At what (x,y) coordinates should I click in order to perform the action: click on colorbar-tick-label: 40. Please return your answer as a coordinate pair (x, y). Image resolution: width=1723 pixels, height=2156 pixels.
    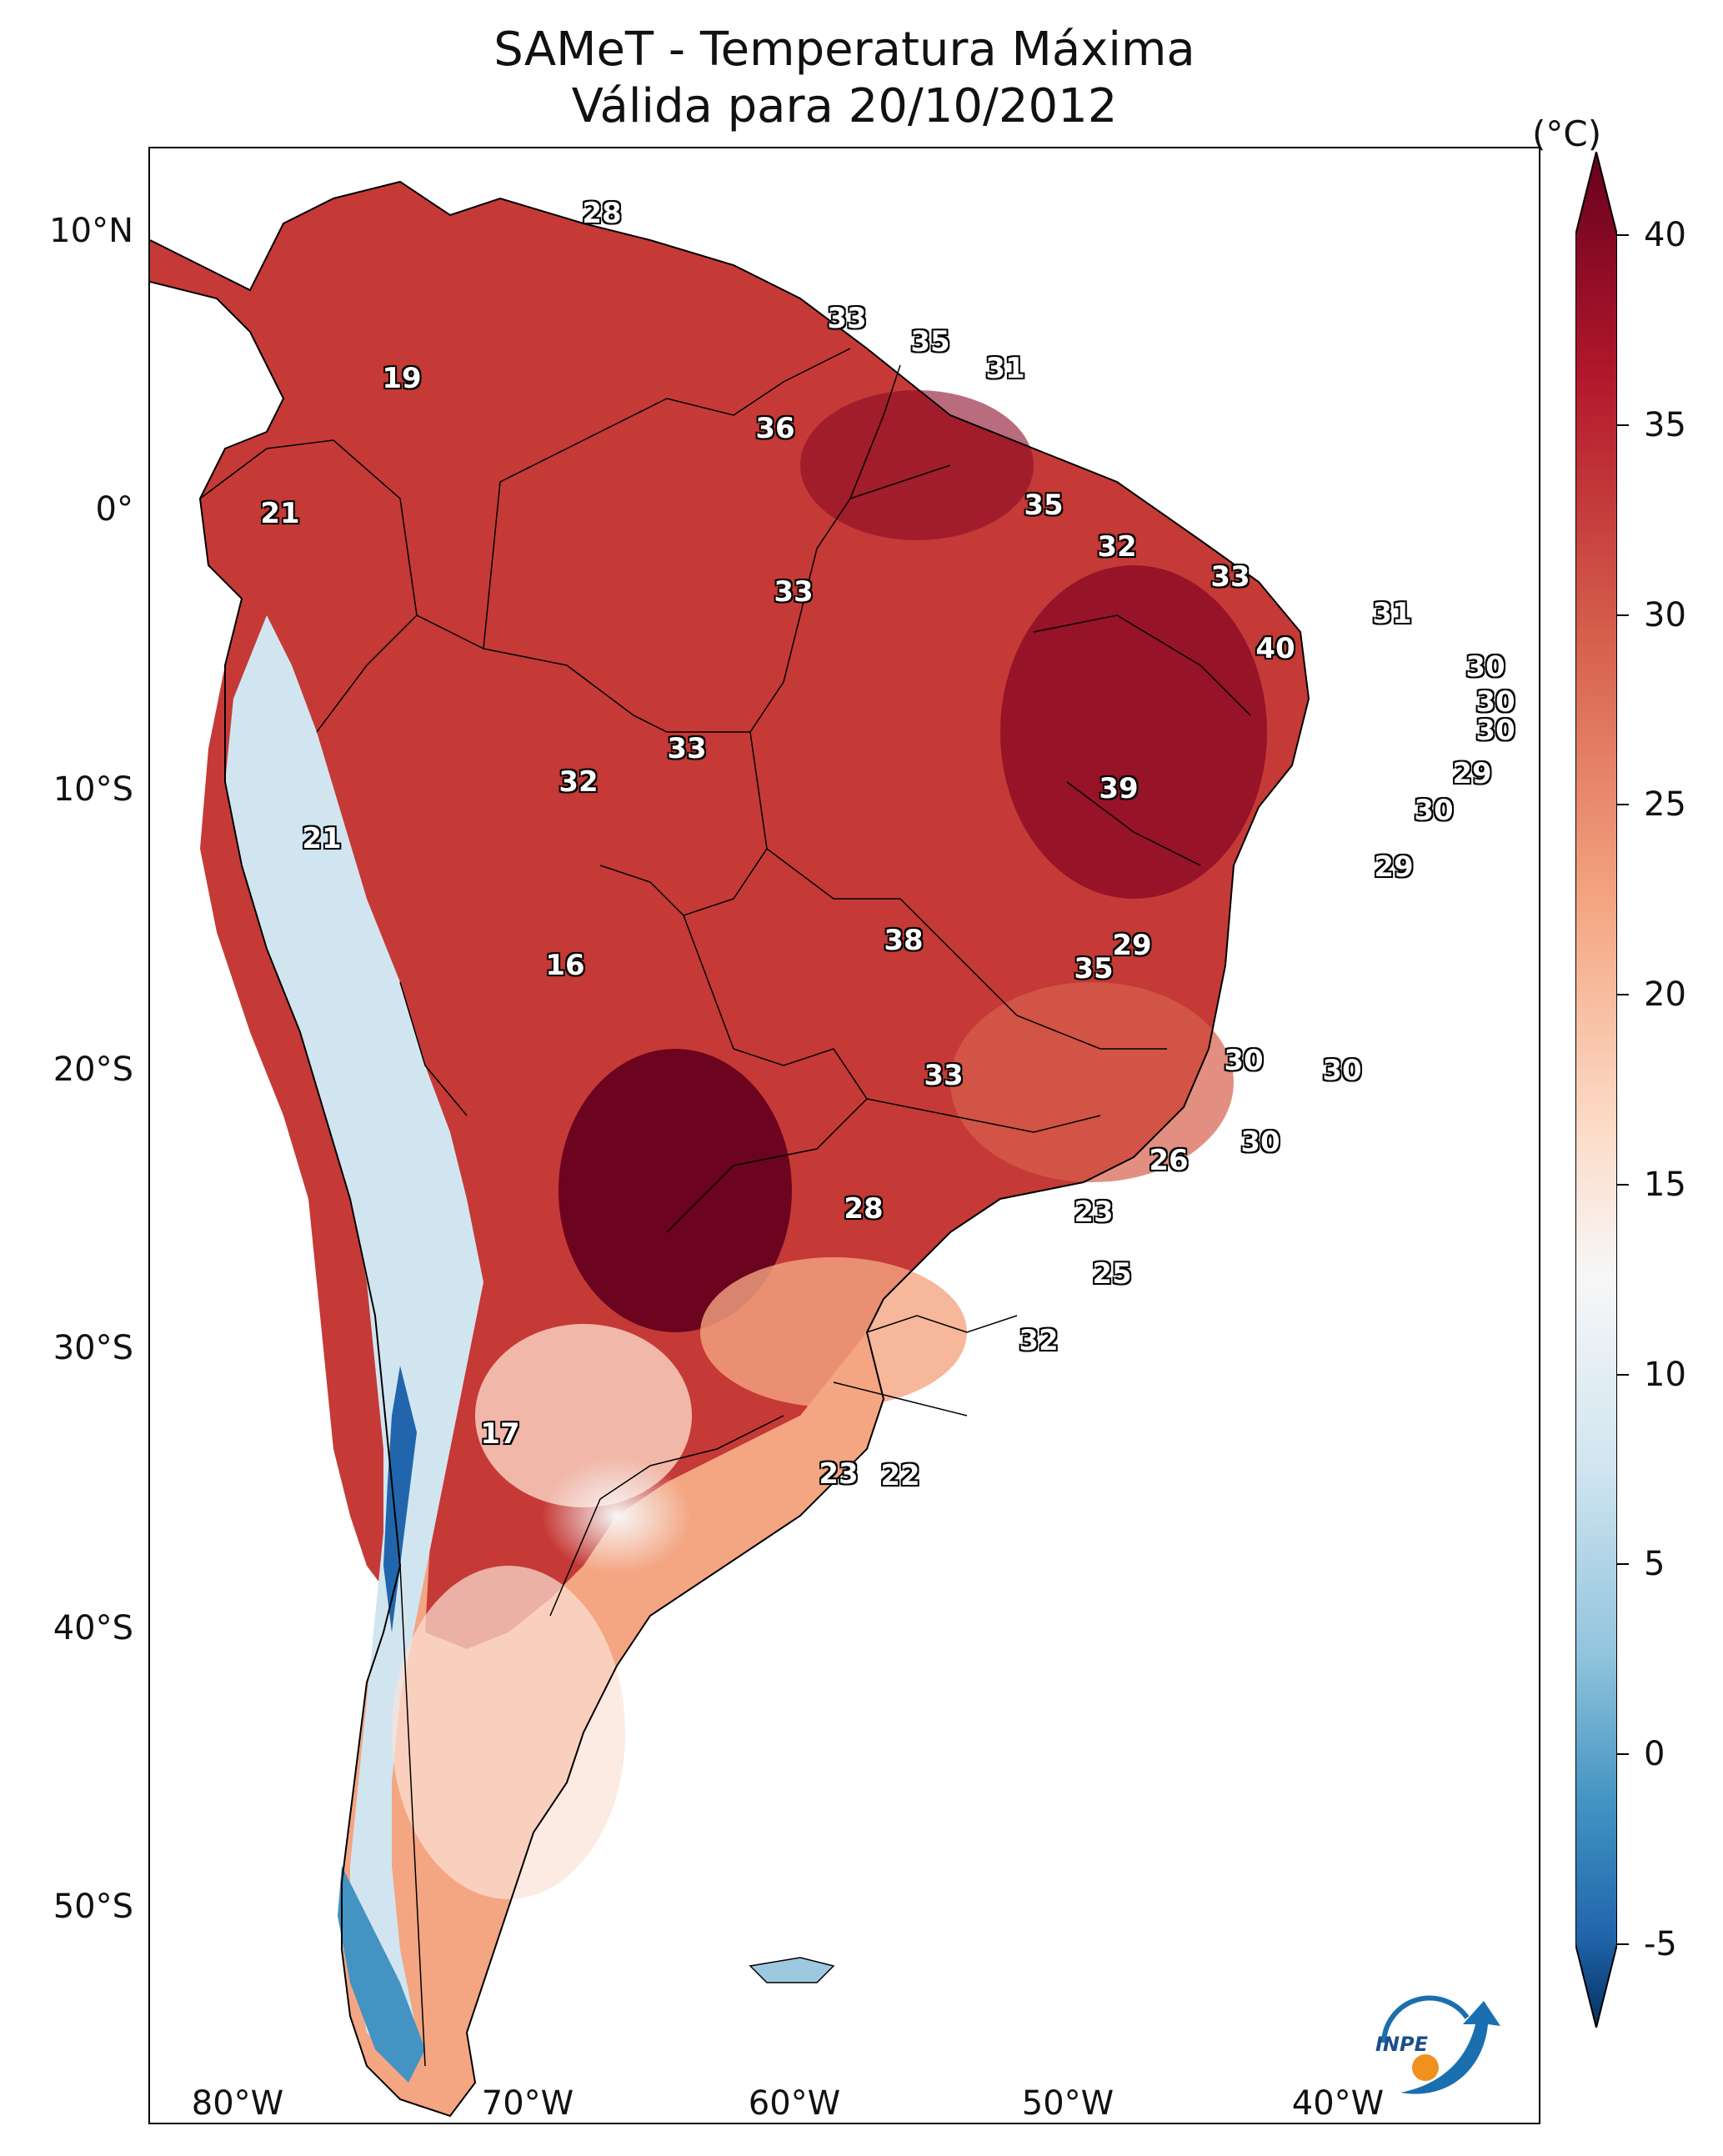
    Looking at the image, I should click on (1665, 235).